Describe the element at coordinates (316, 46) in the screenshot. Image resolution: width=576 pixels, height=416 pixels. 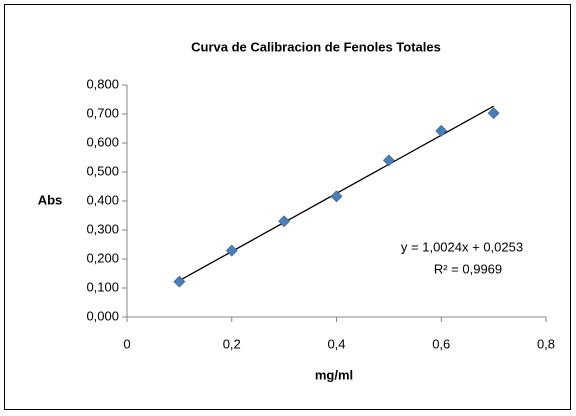
I see `chart-title: Curva de Calibracion de Fenoles Totales` at that location.